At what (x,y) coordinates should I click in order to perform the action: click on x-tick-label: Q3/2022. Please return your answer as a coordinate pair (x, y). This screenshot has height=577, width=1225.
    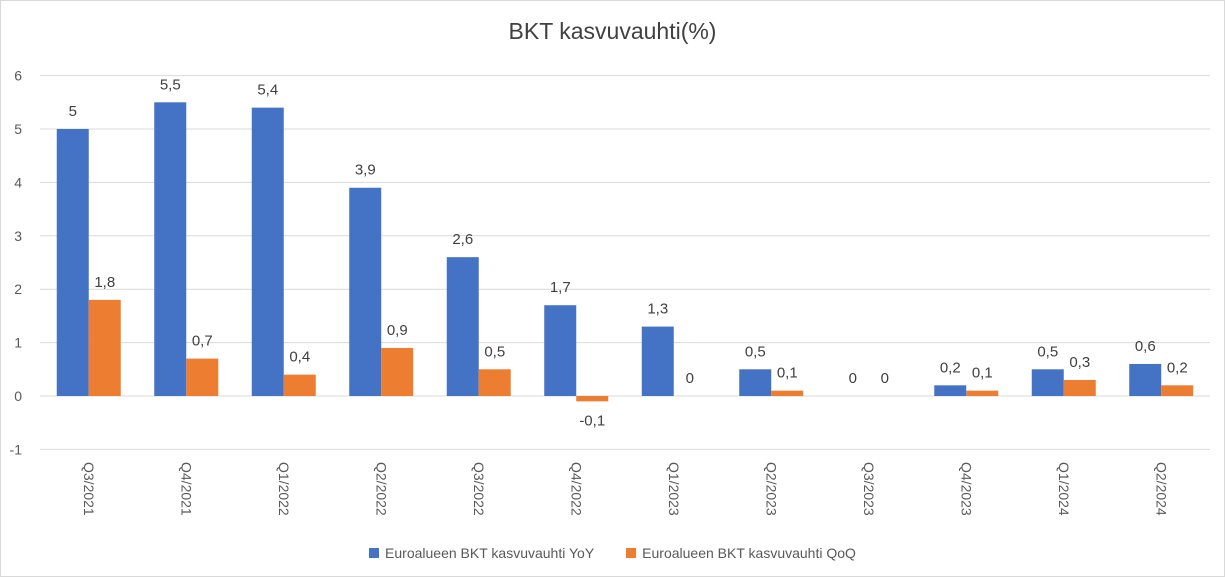
    Looking at the image, I should click on (479, 489).